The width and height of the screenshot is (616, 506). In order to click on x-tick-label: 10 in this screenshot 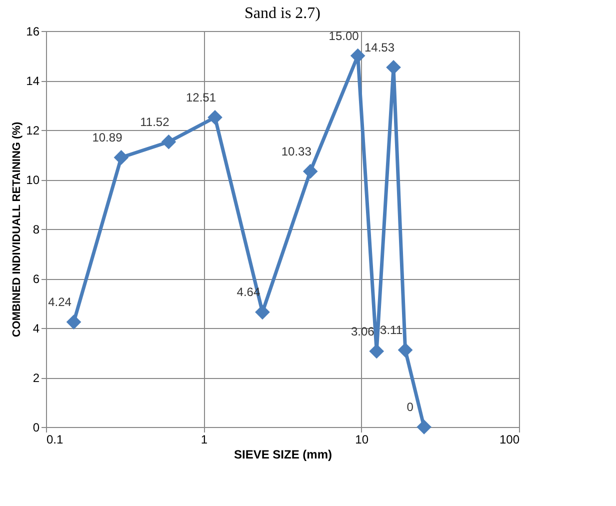, I will do `click(362, 439)`.